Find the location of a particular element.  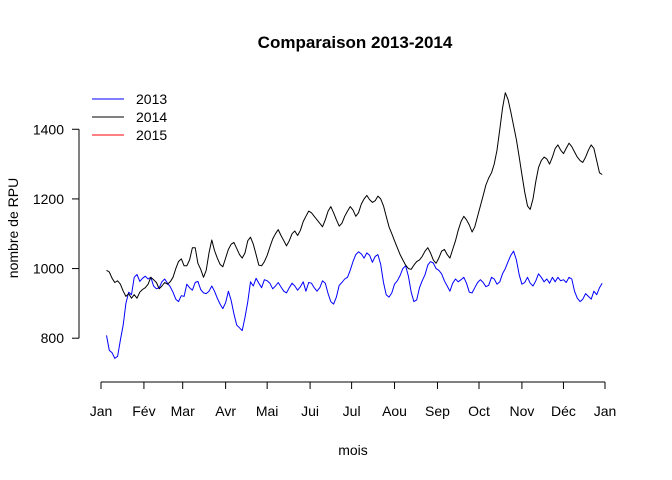

x-axis-label: mois is located at coordinates (353, 450).